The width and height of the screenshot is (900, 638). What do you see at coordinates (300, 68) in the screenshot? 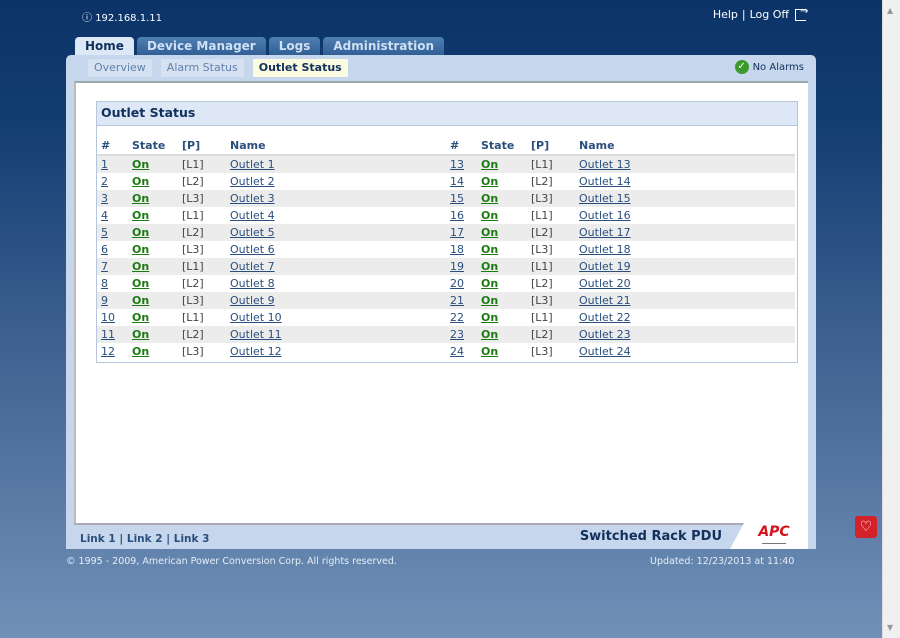
I see `subtab-outlet-status: Outlet Status` at bounding box center [300, 68].